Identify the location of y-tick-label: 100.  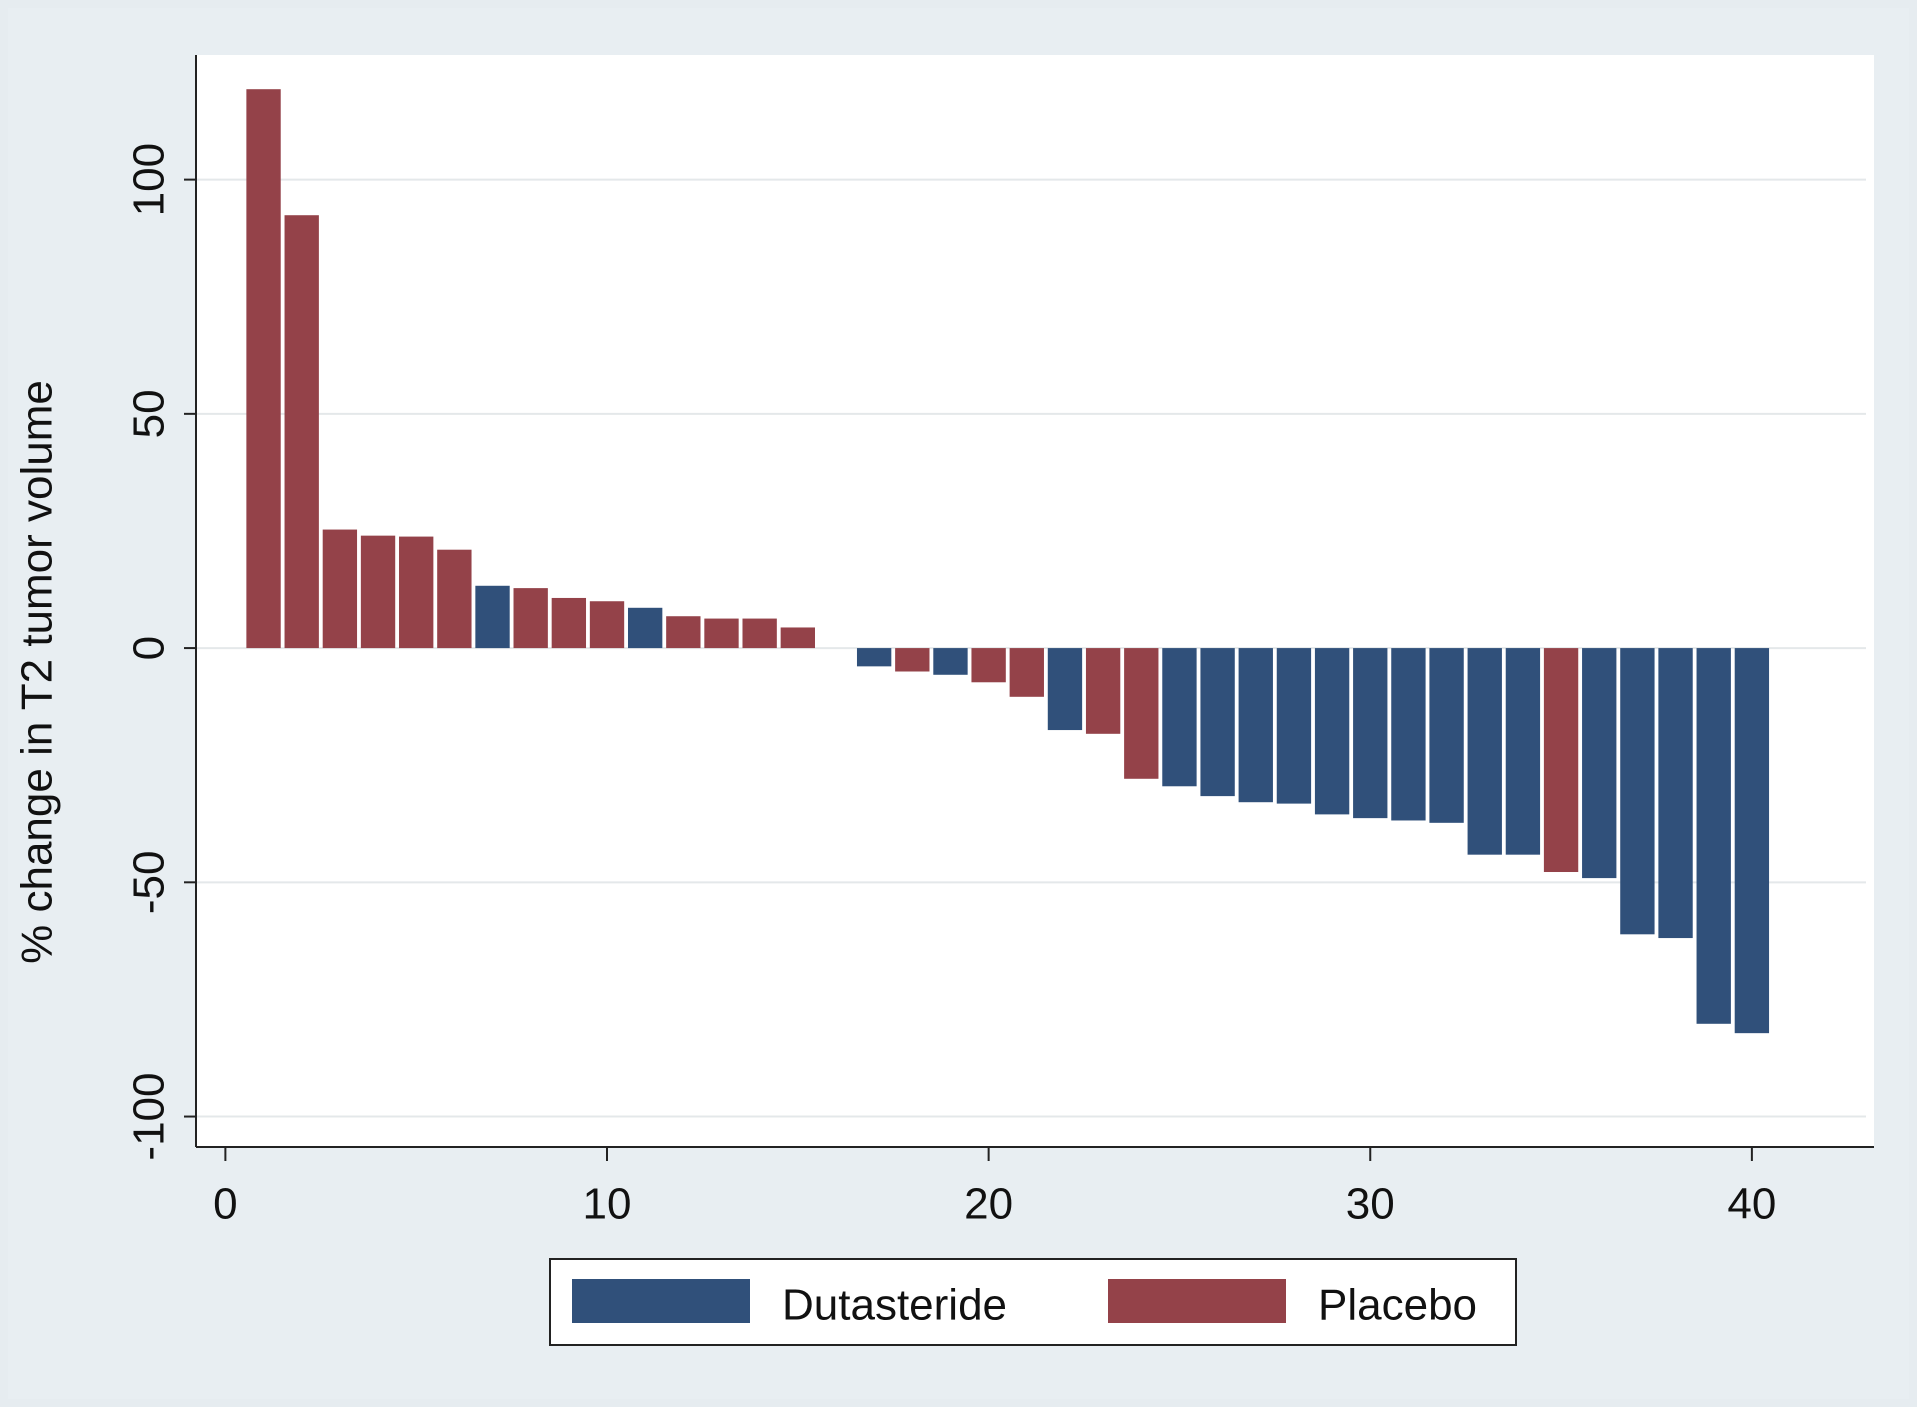
(149, 179).